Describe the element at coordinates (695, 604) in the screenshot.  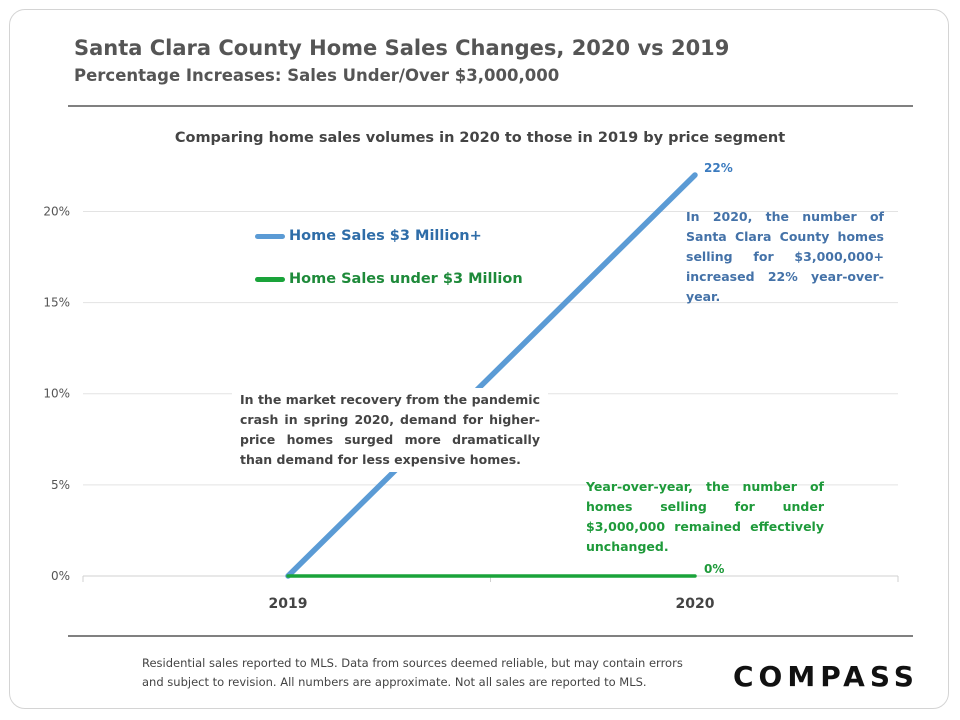
I see `x-tick-label-2020: 2020` at that location.